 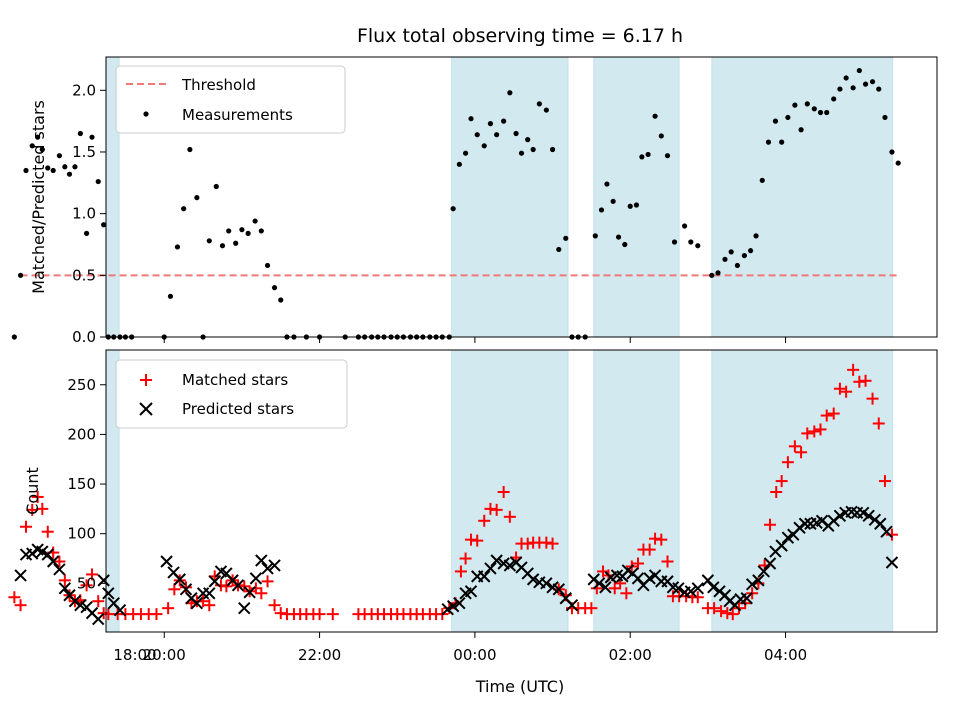 I want to click on y-tick-label: 0.5, so click(x=84, y=275).